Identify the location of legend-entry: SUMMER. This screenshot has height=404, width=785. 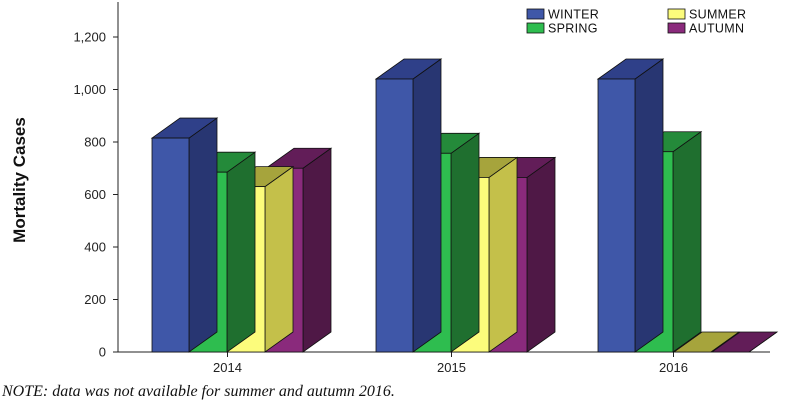
(706, 15).